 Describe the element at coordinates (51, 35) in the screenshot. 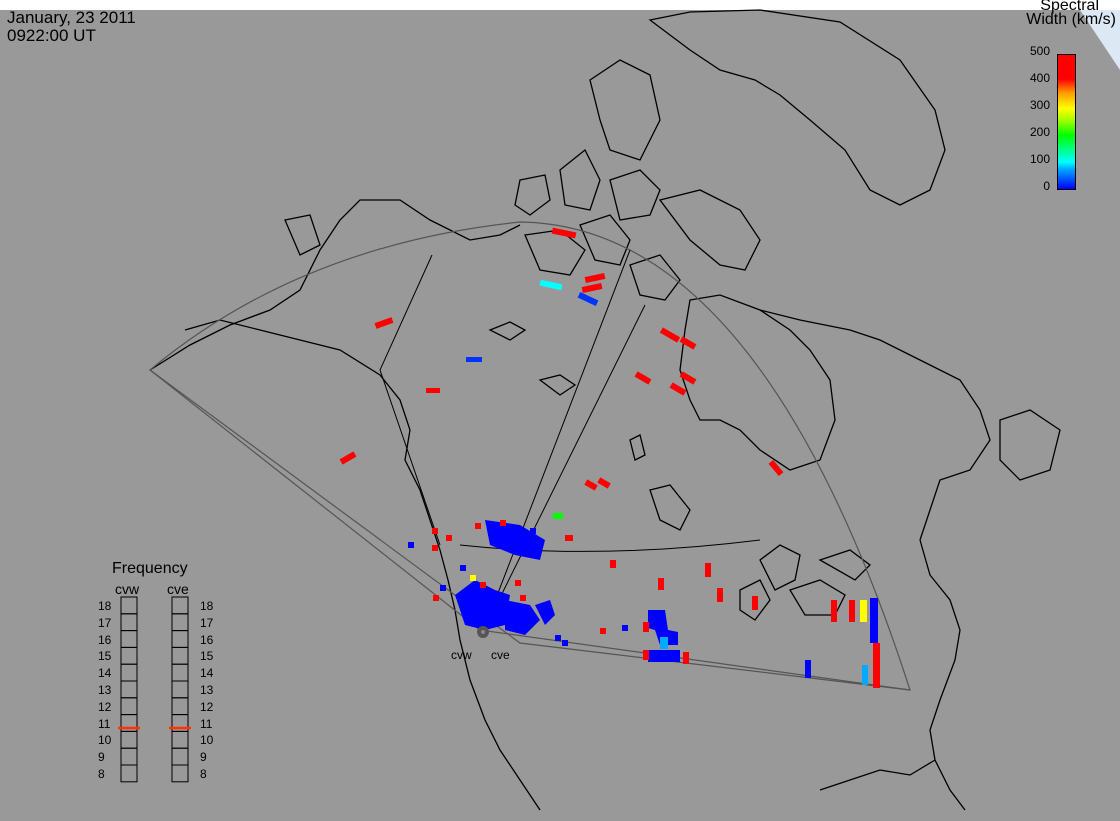

I see `plot-time: 0922:00 UT` at that location.